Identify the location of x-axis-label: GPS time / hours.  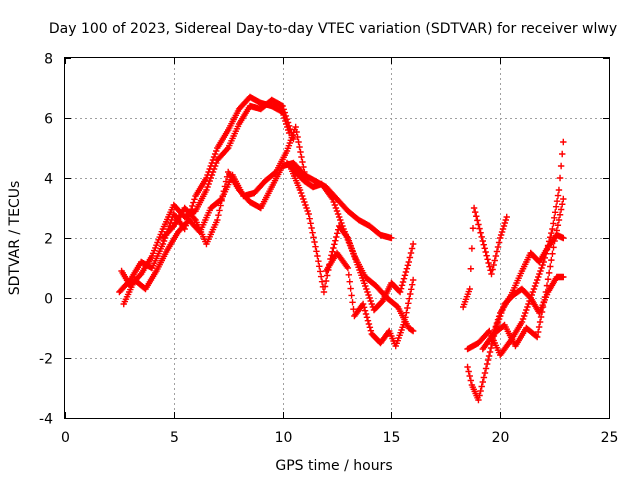
(333, 466).